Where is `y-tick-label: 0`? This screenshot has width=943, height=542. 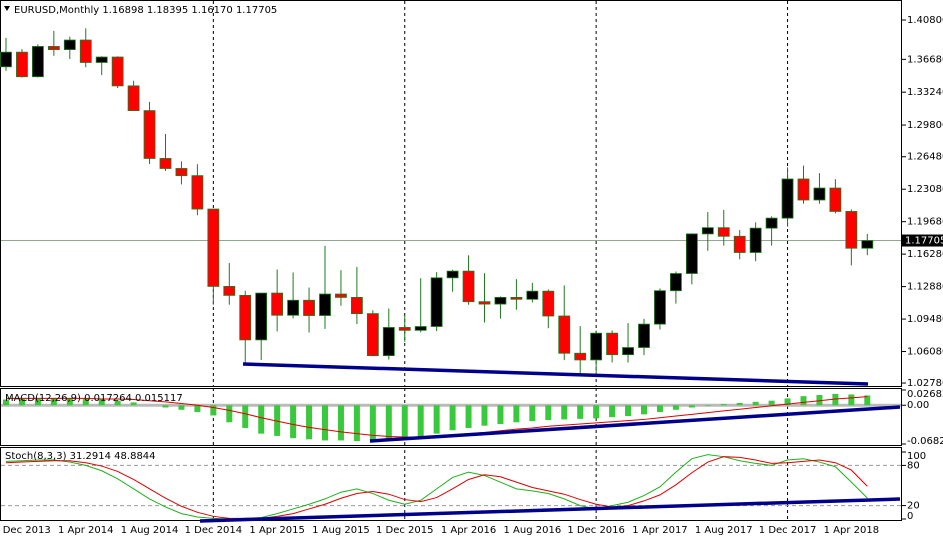 y-tick-label: 0 is located at coordinates (910, 516).